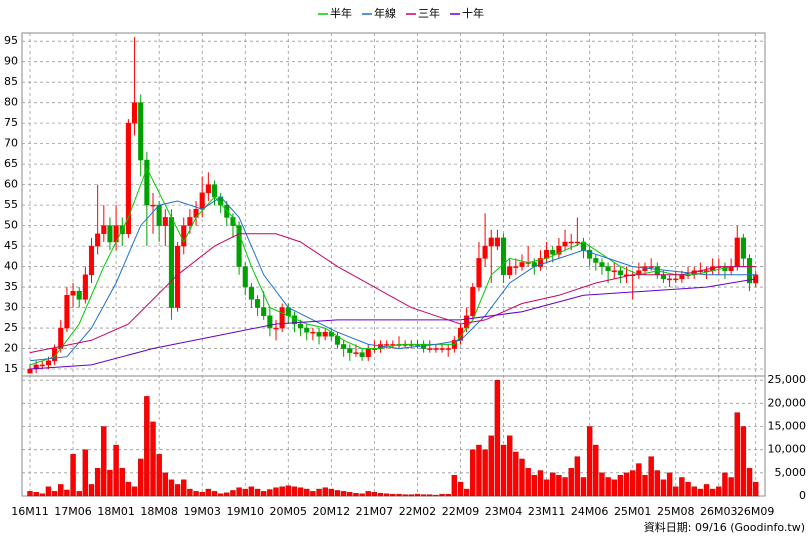 The width and height of the screenshot is (808, 540). Describe the element at coordinates (676, 511) in the screenshot. I see `x-tick-label: 25M08` at that location.